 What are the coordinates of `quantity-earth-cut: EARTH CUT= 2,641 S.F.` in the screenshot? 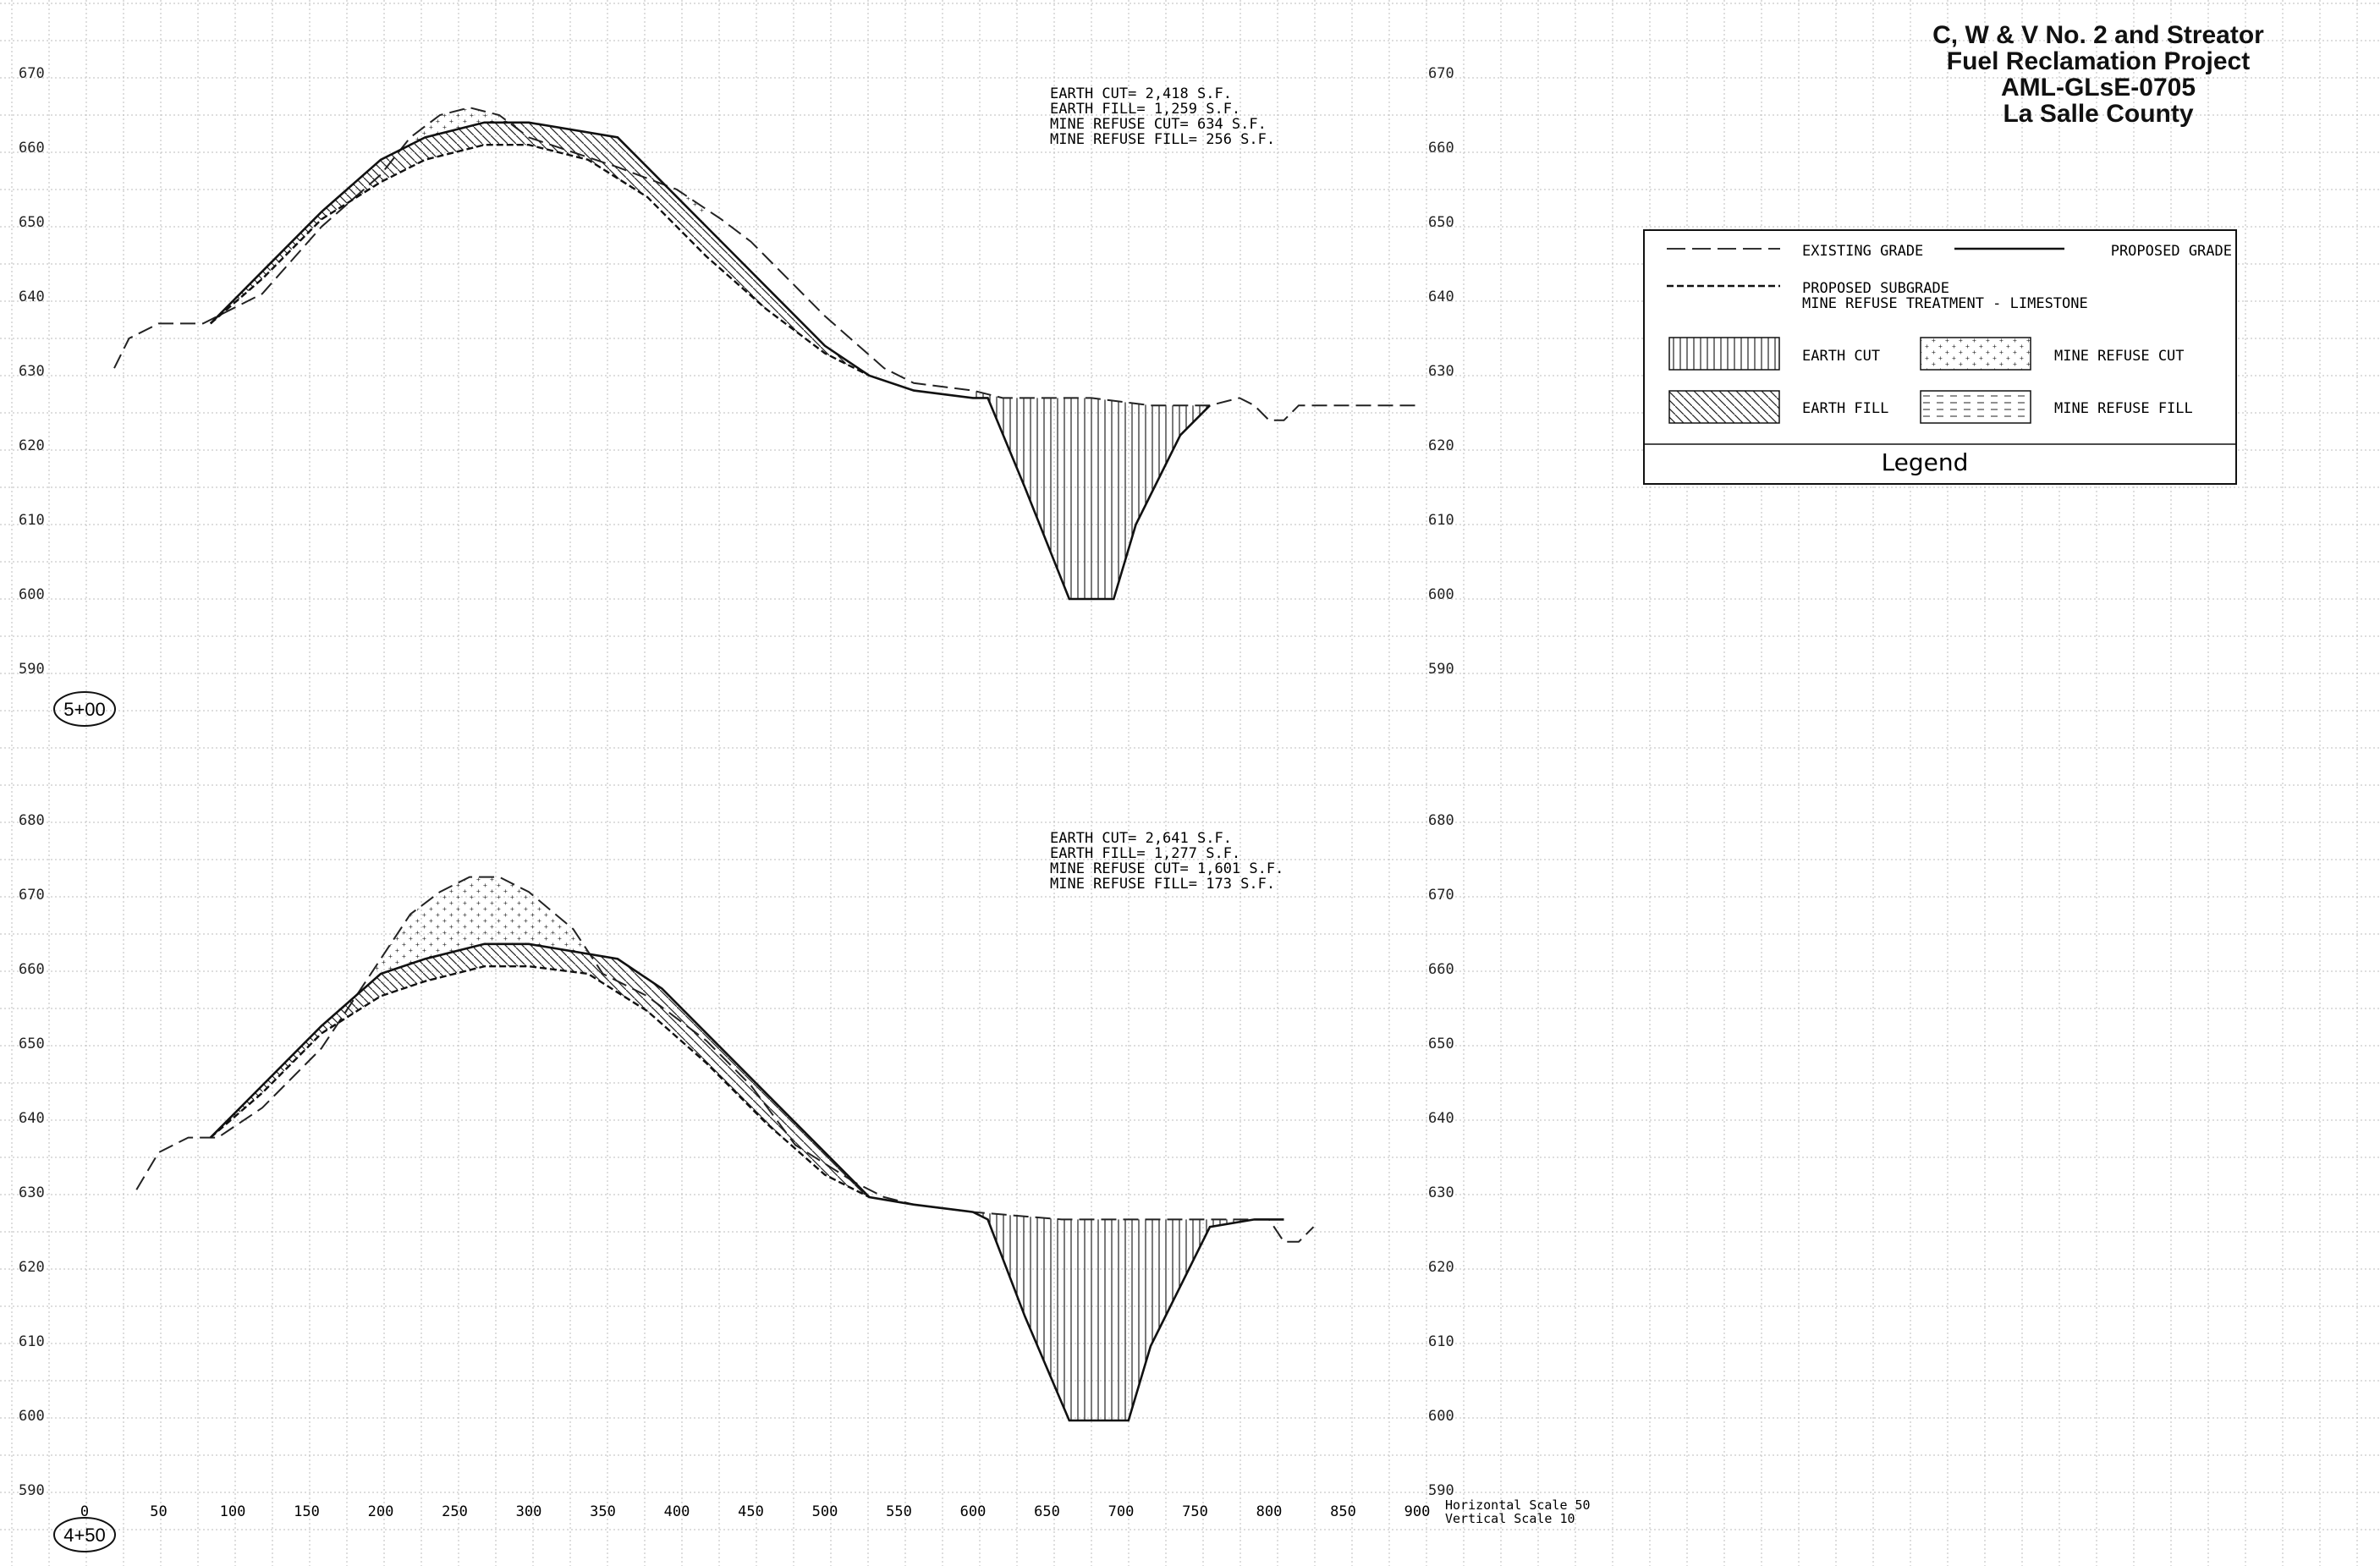 It's located at (1141, 838).